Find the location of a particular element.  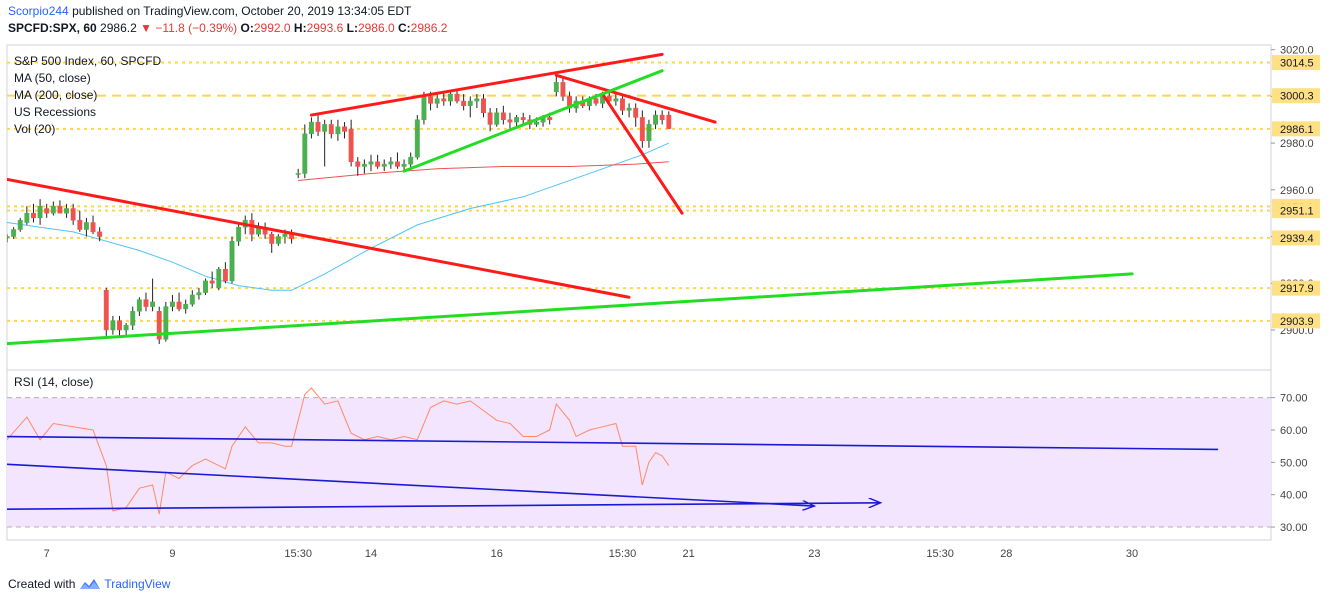

price-axis-label: 3020.0 is located at coordinates (1297, 51).